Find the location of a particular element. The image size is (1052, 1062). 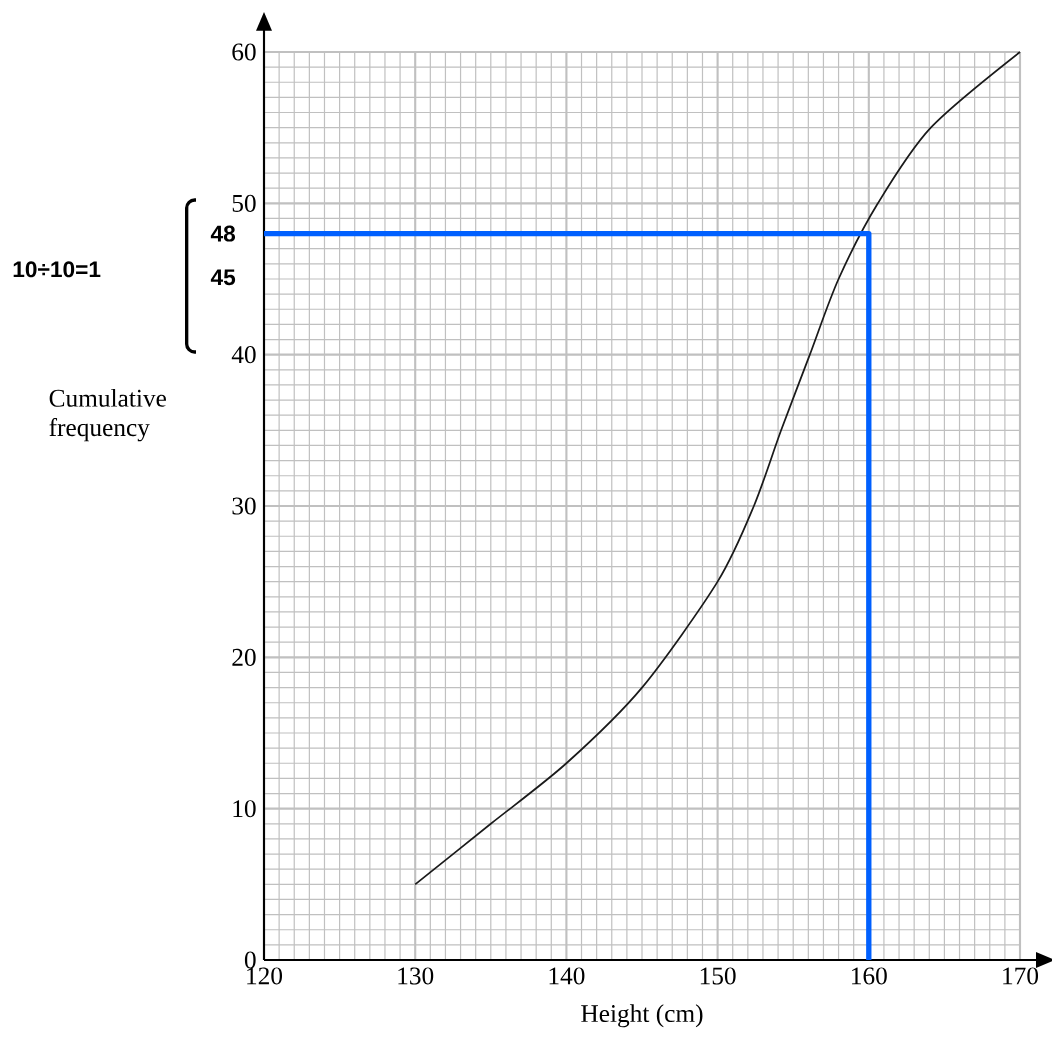

y-tick-label: 30 is located at coordinates (244, 506).